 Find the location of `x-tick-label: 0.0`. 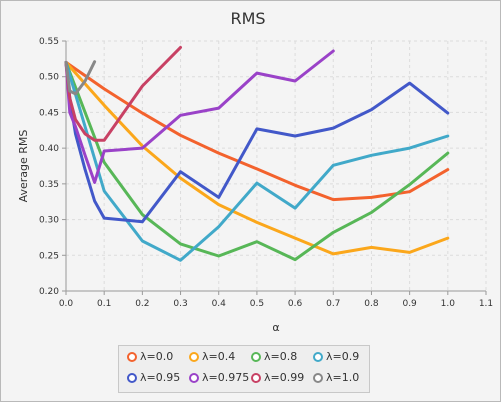

x-tick-label: 0.0 is located at coordinates (66, 304).